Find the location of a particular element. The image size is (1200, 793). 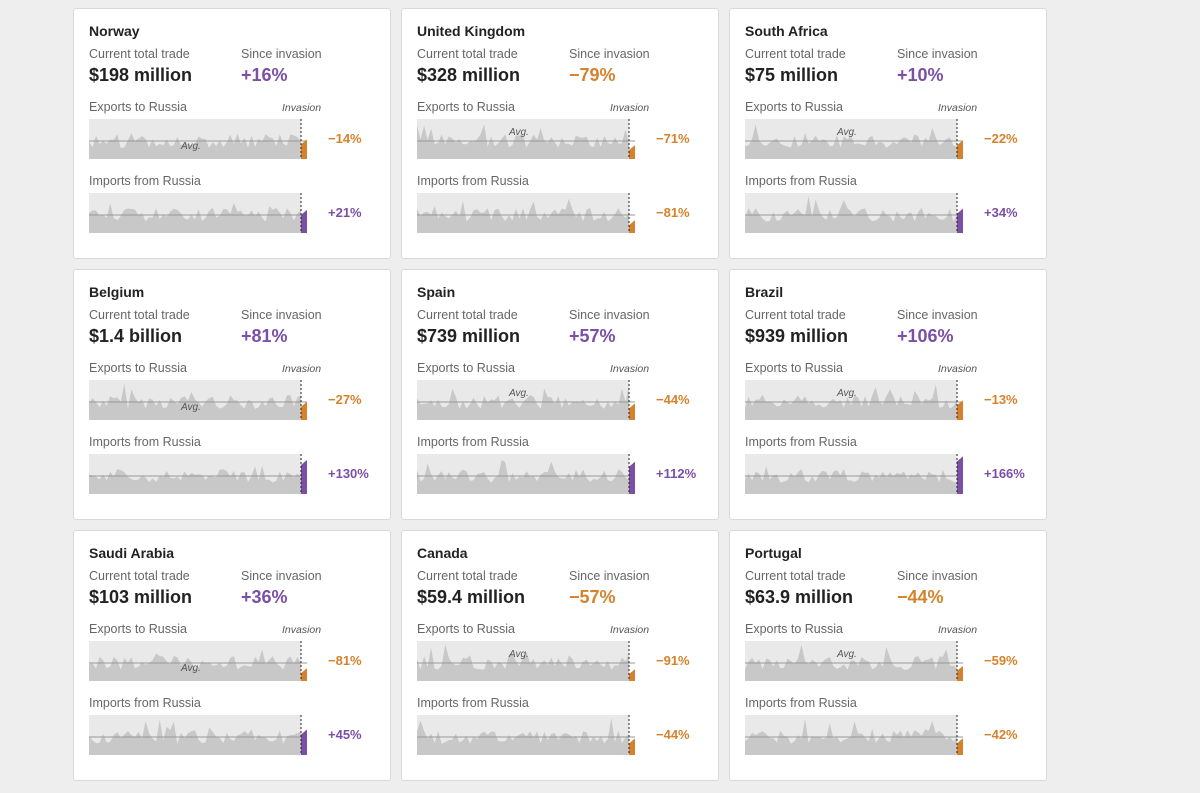

country-name: South Africa is located at coordinates (786, 31).